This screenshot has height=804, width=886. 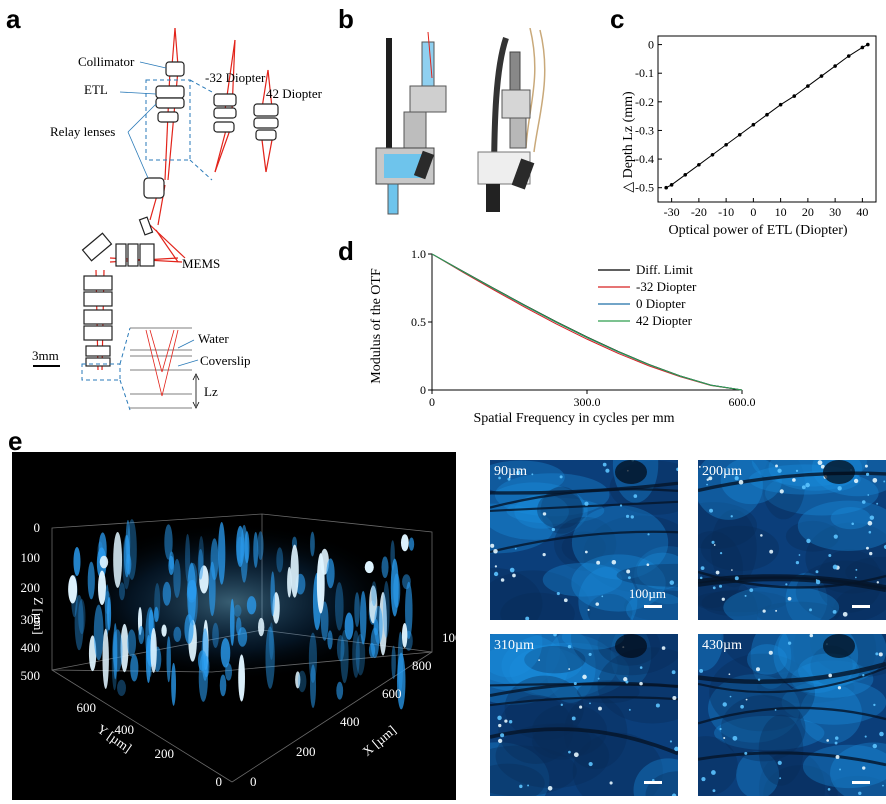 I want to click on scale-label-100um: 100µm, so click(x=647, y=593).